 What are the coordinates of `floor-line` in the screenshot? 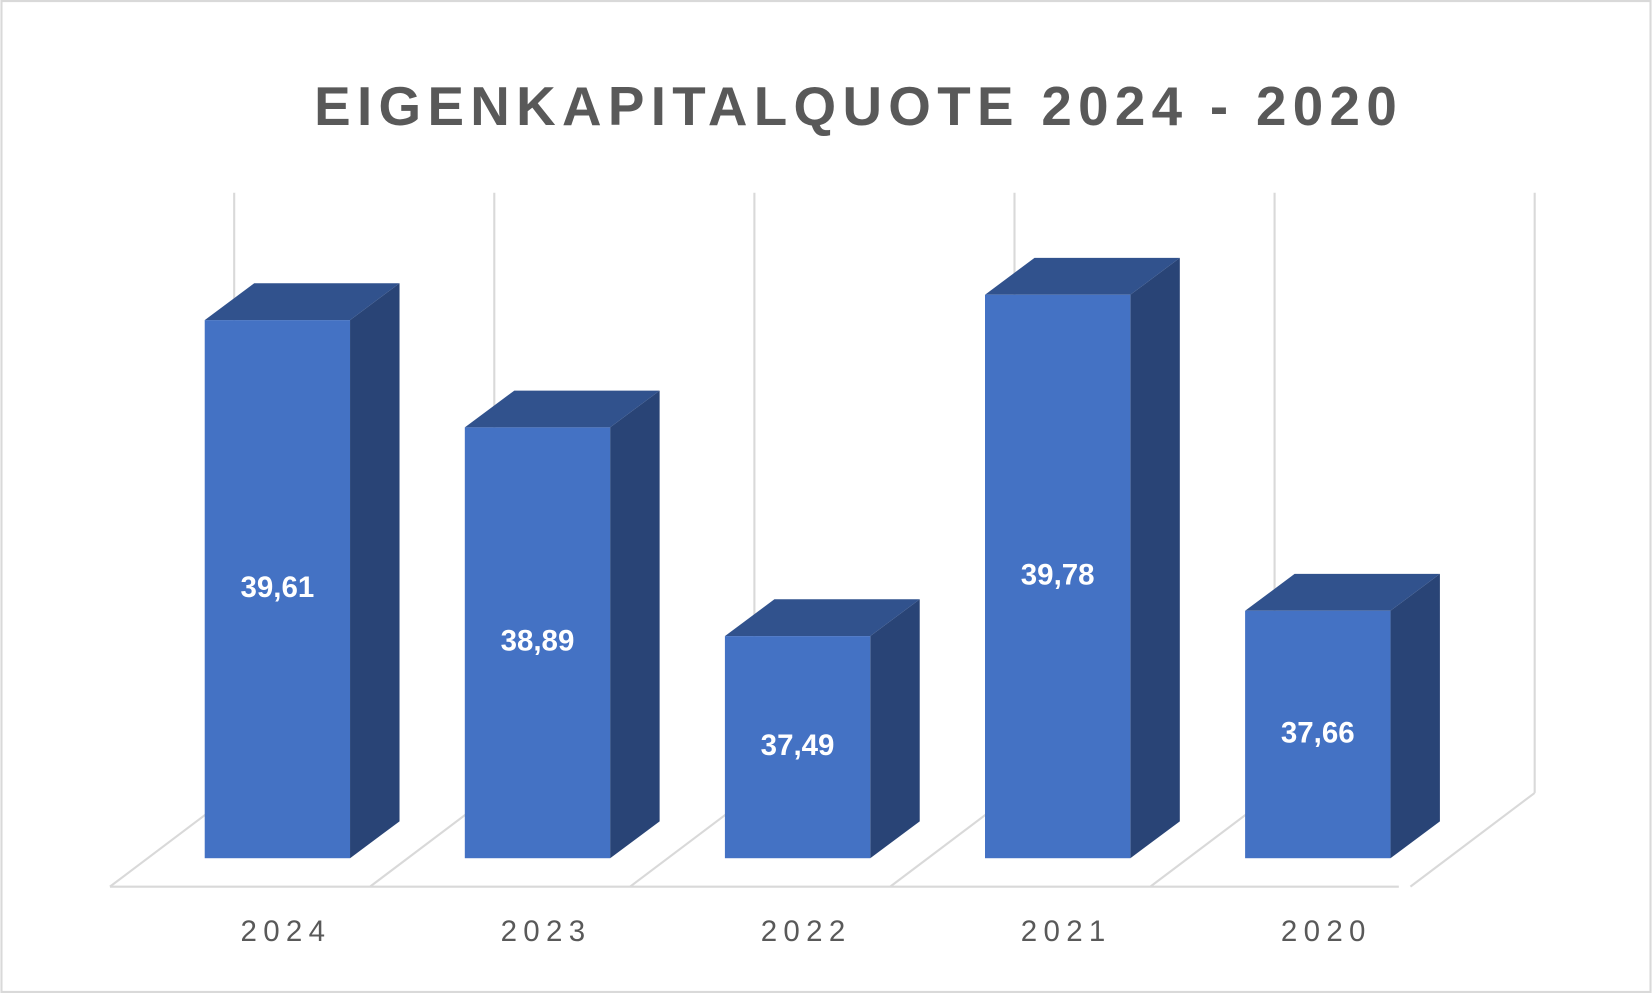 It's located at (1472, 840).